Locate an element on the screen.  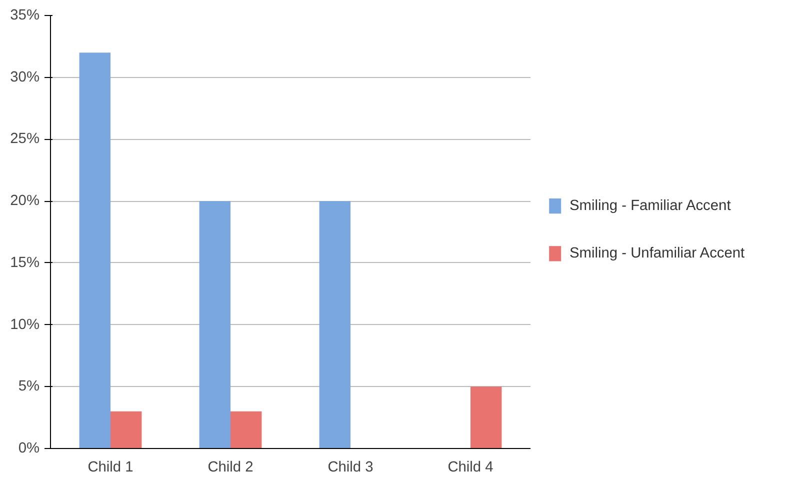
x-tick-label: Child 2 is located at coordinates (231, 468).